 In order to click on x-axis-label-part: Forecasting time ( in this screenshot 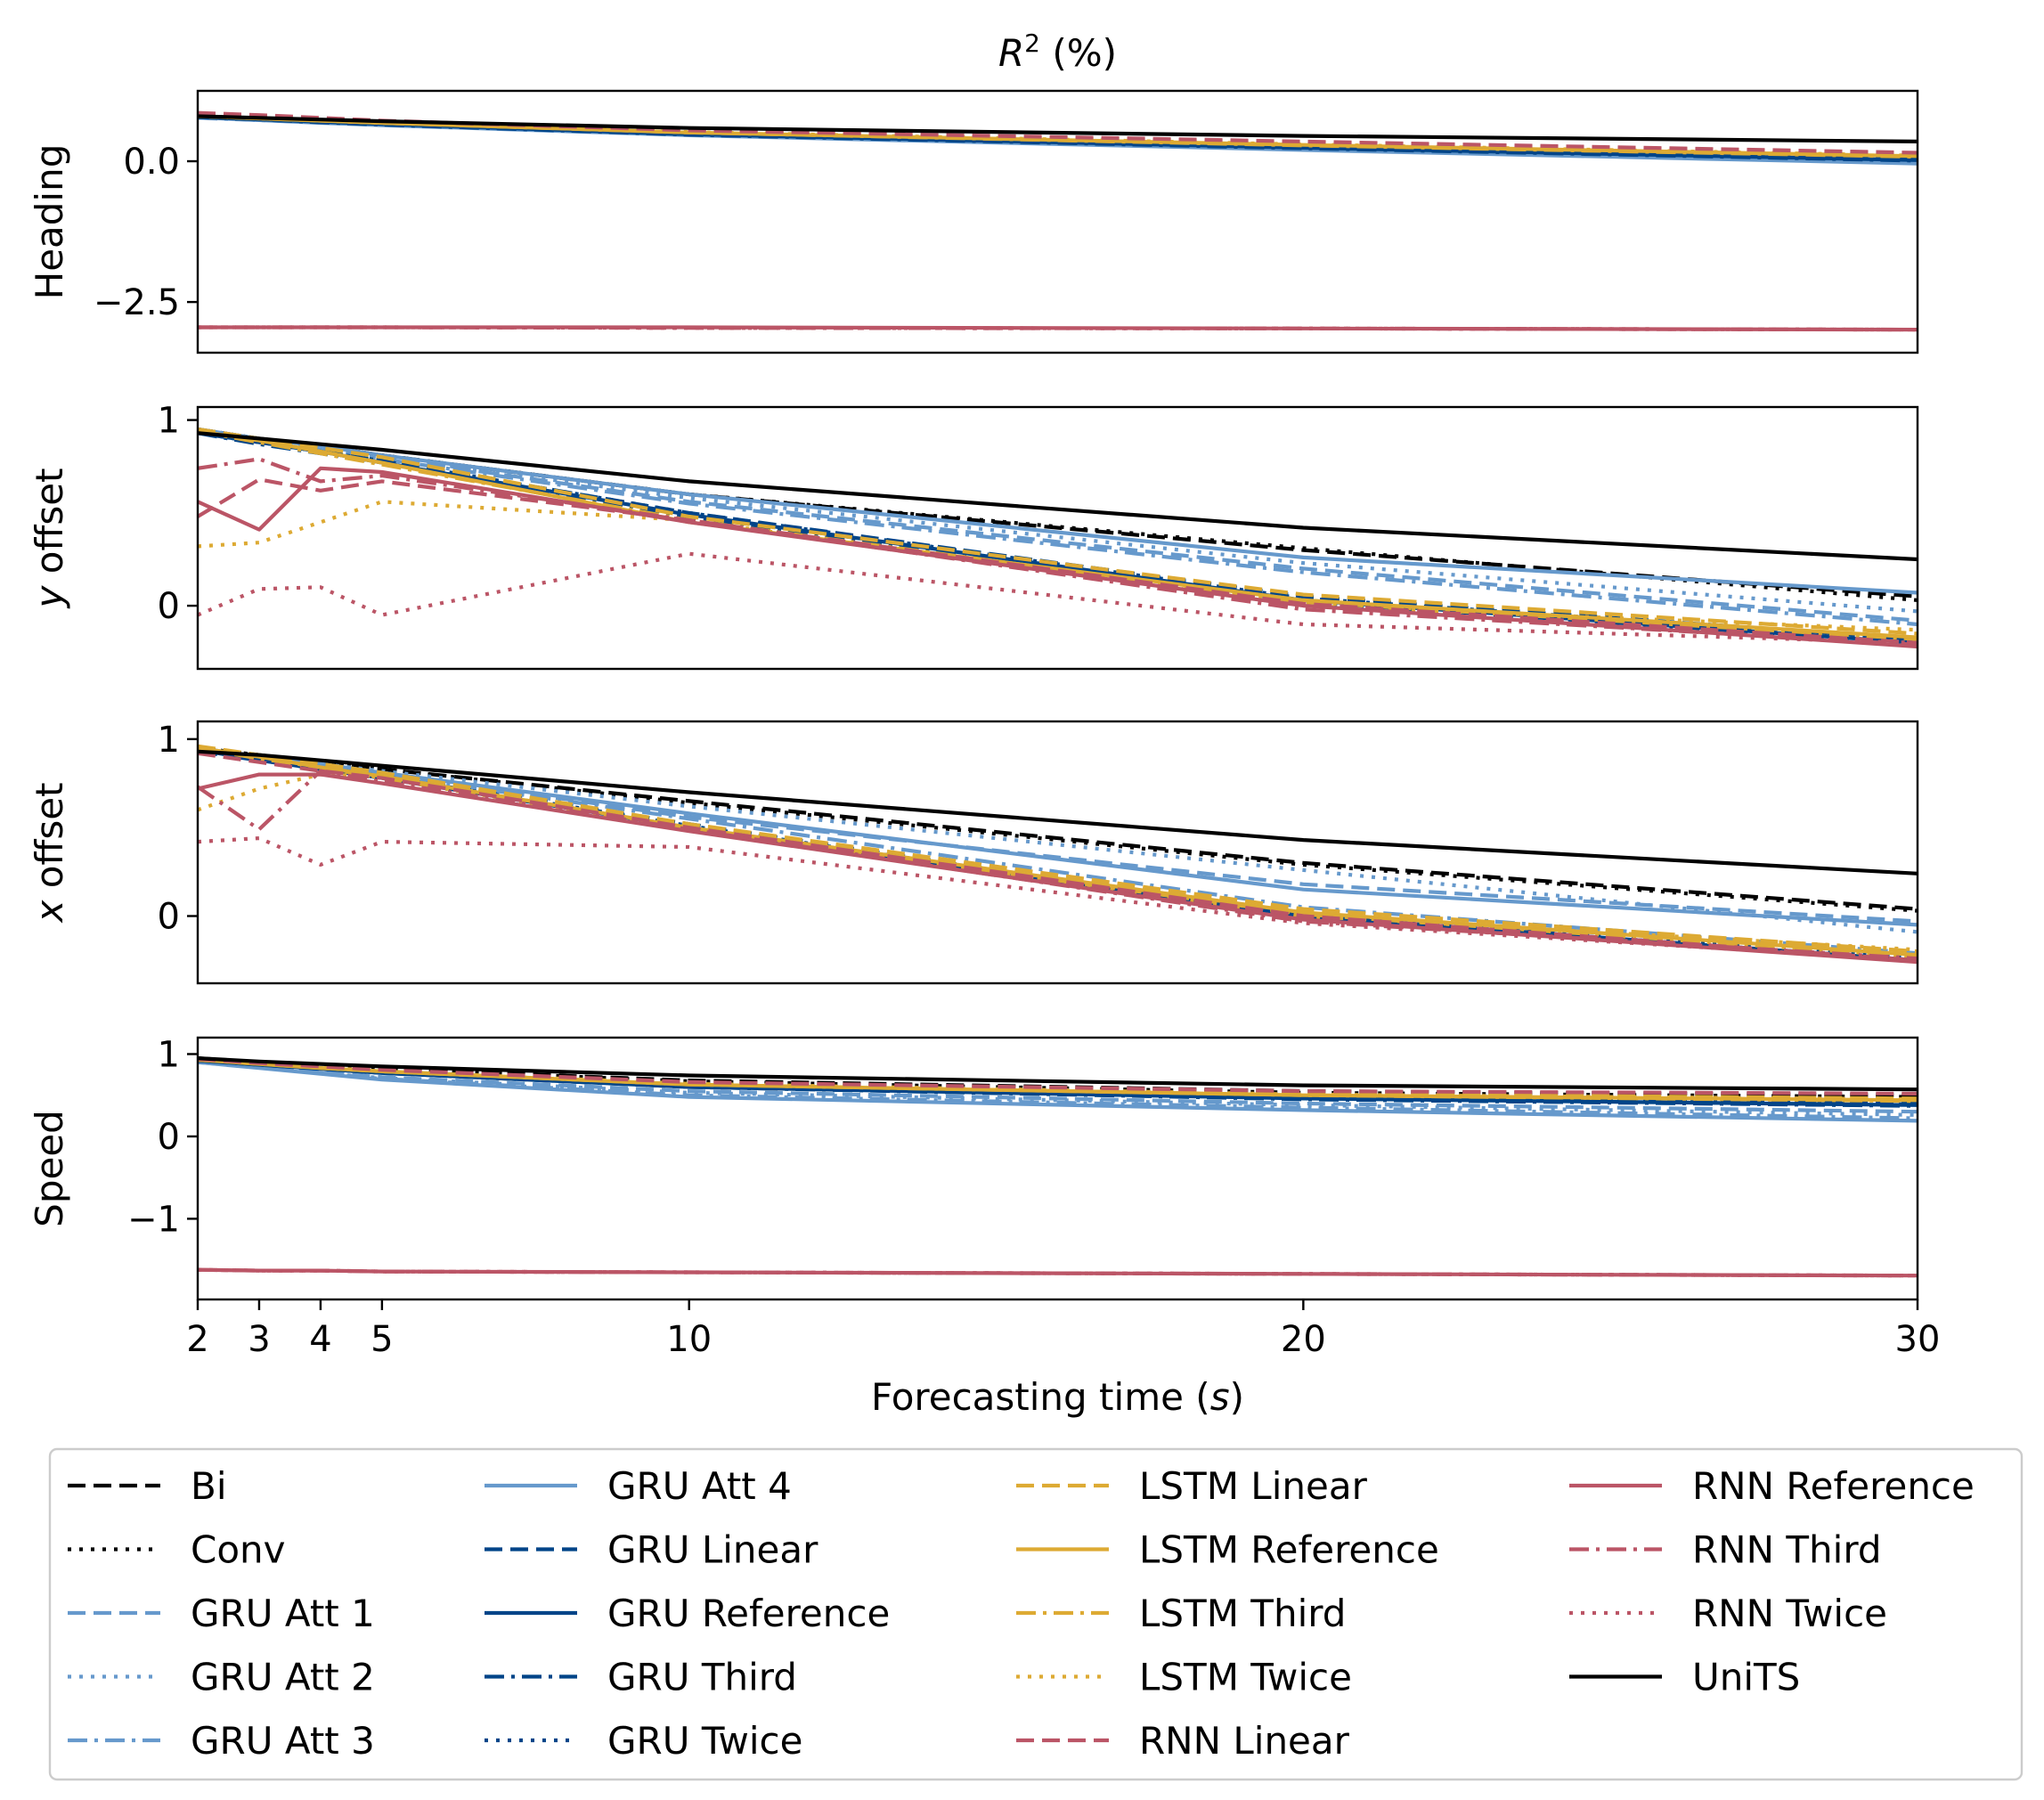, I will do `click(1041, 1397)`.